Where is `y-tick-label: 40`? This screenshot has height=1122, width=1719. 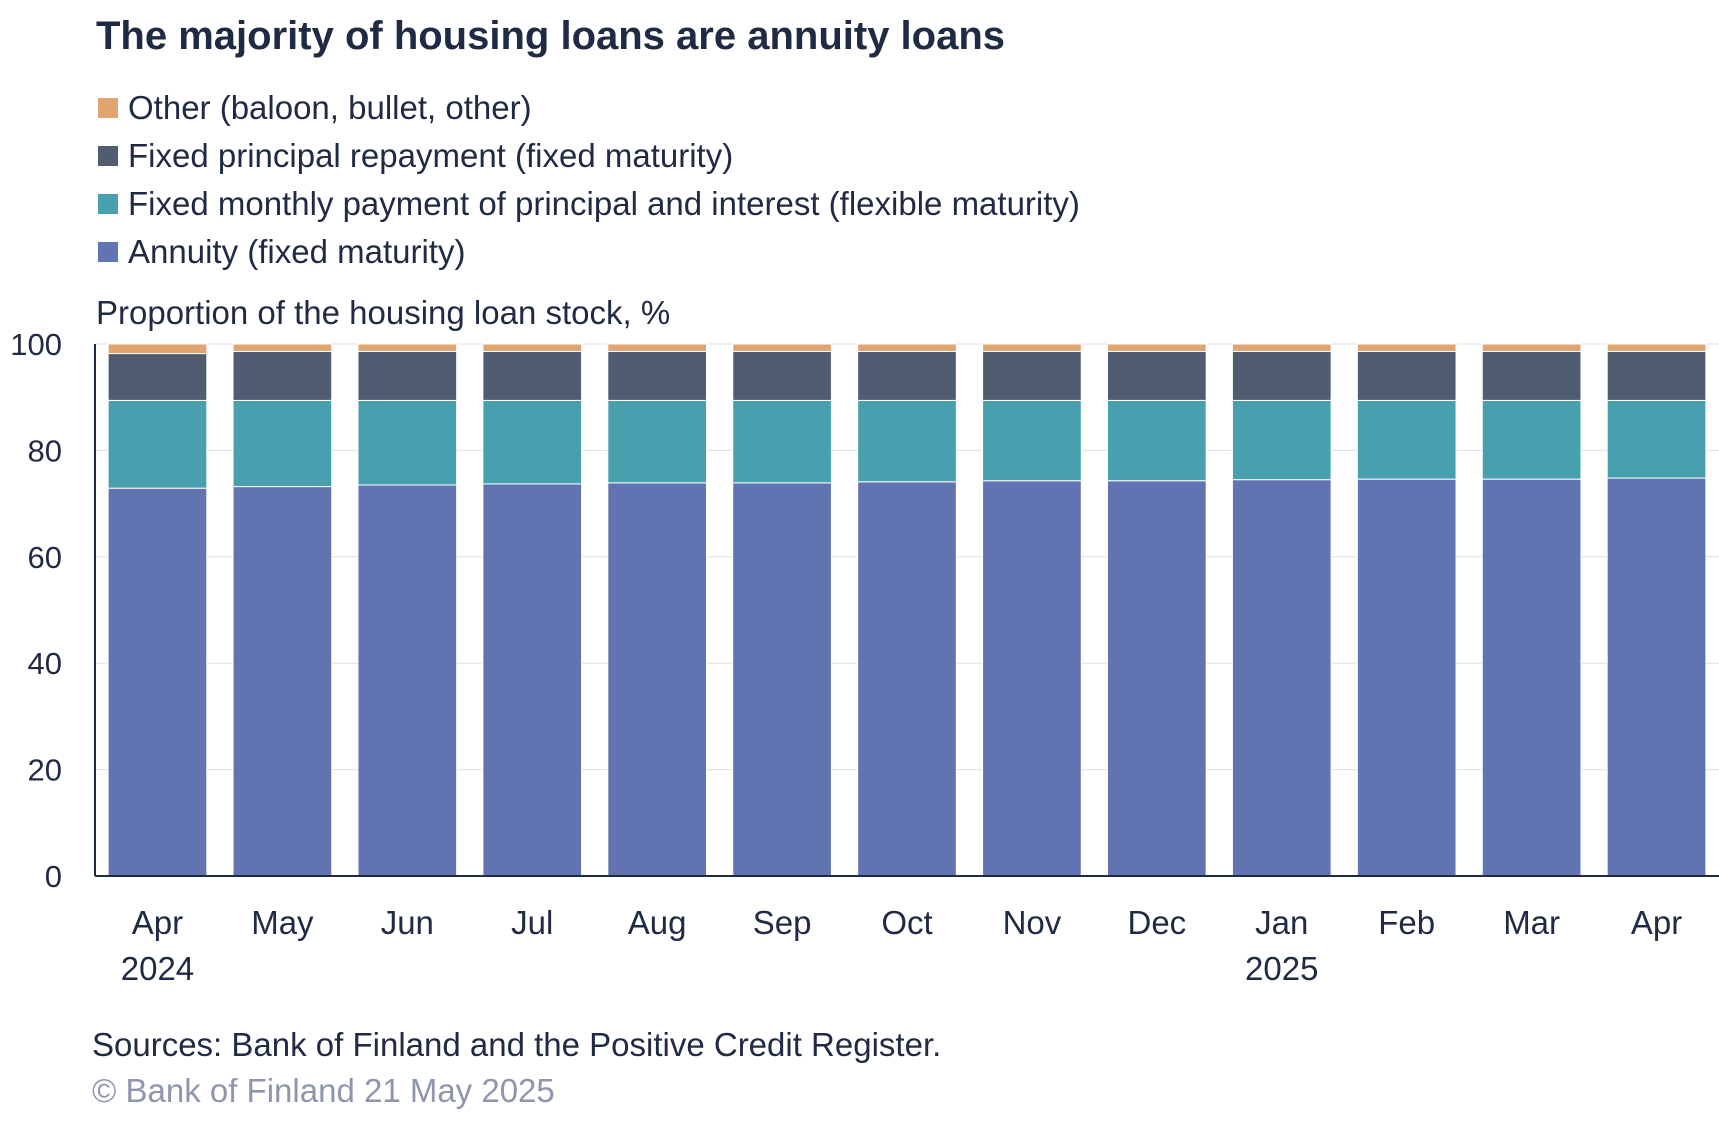
y-tick-label: 40 is located at coordinates (45, 663).